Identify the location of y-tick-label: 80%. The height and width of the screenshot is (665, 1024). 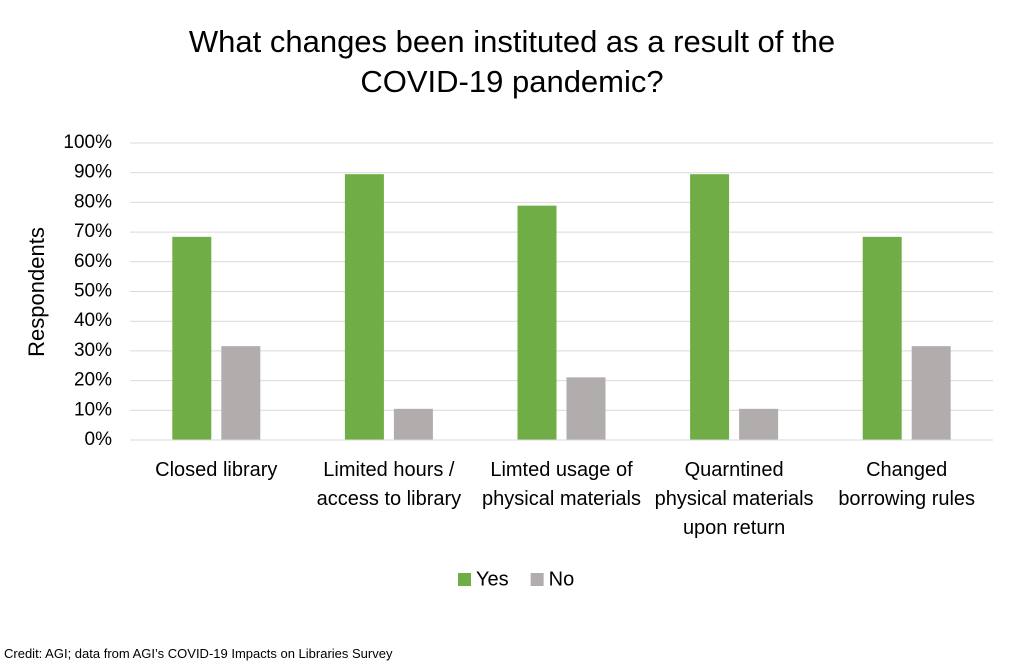
(93, 201).